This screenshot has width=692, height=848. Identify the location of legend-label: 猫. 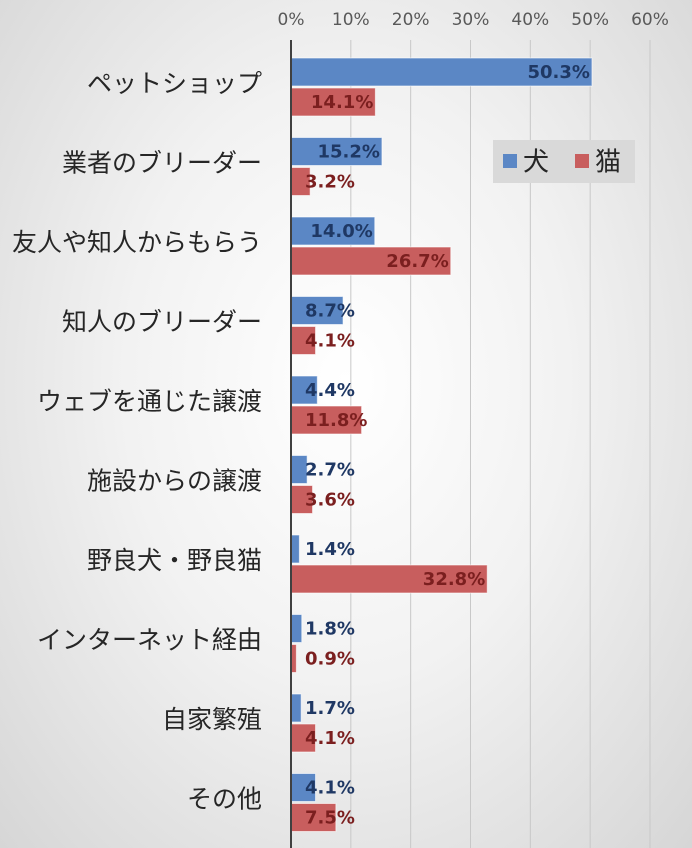
(608, 163).